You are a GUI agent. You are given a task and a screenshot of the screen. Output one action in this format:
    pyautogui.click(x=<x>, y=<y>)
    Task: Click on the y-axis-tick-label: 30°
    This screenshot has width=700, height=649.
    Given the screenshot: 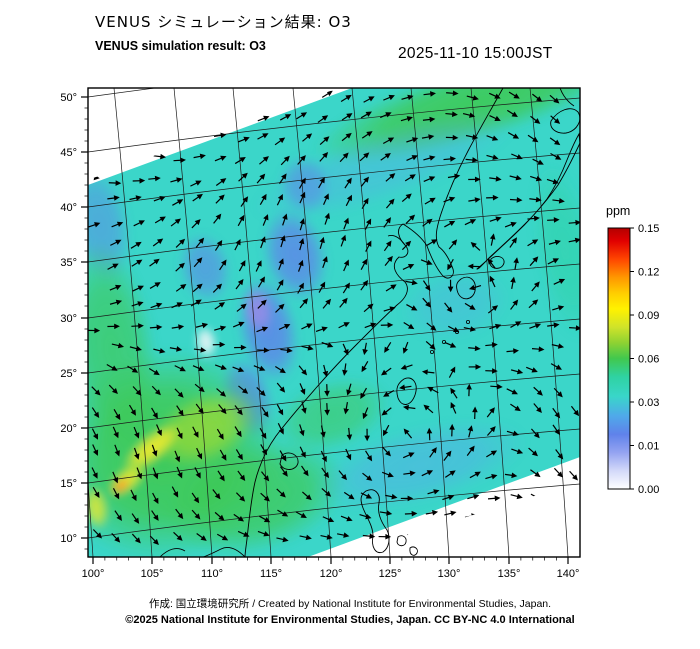 What is the action you would take?
    pyautogui.click(x=68, y=319)
    